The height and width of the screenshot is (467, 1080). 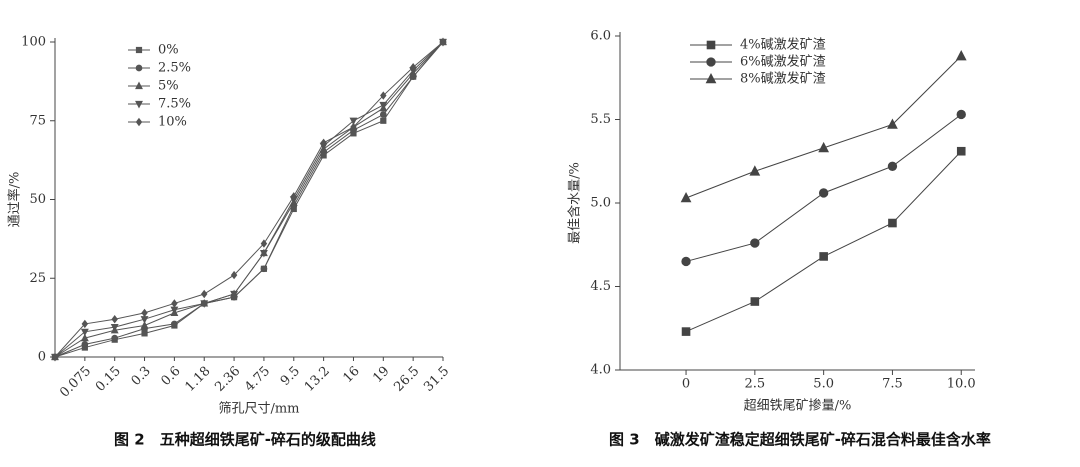 I want to click on y-axis-title: 最佳含水量/%, so click(x=575, y=203).